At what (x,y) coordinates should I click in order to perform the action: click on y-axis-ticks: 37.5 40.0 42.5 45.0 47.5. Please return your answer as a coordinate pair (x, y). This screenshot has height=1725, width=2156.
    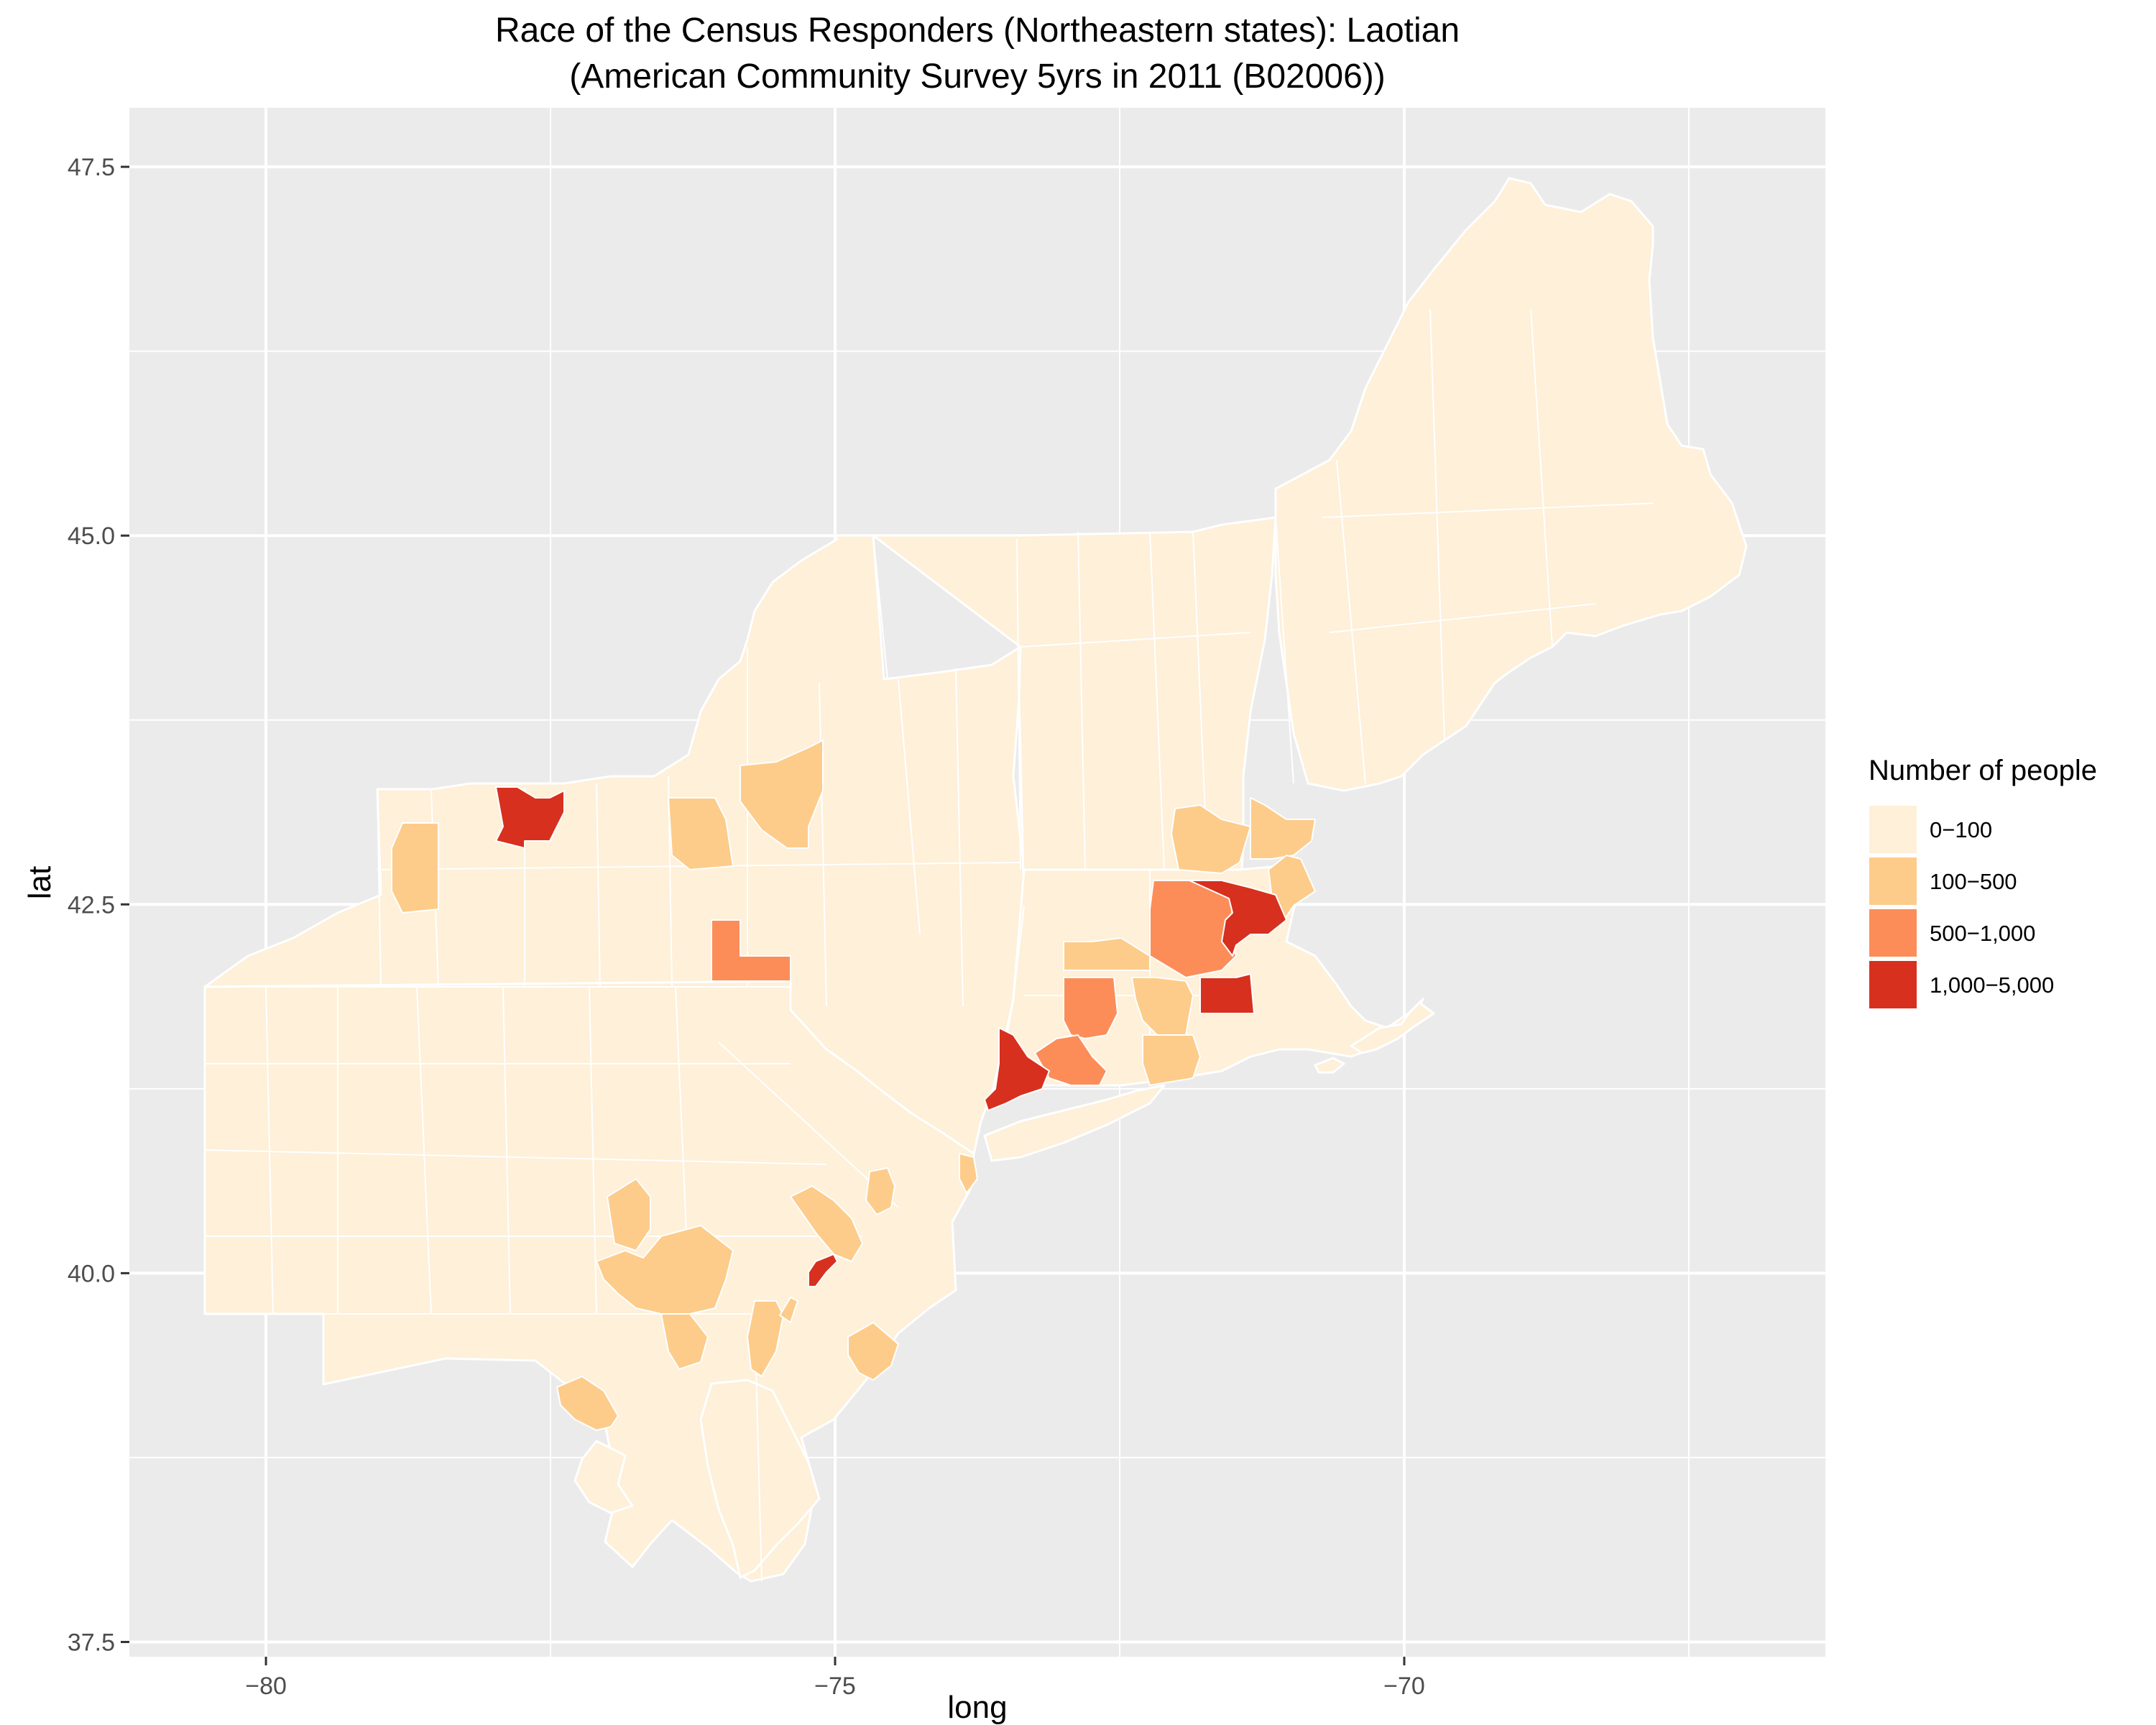
    Looking at the image, I should click on (98, 905).